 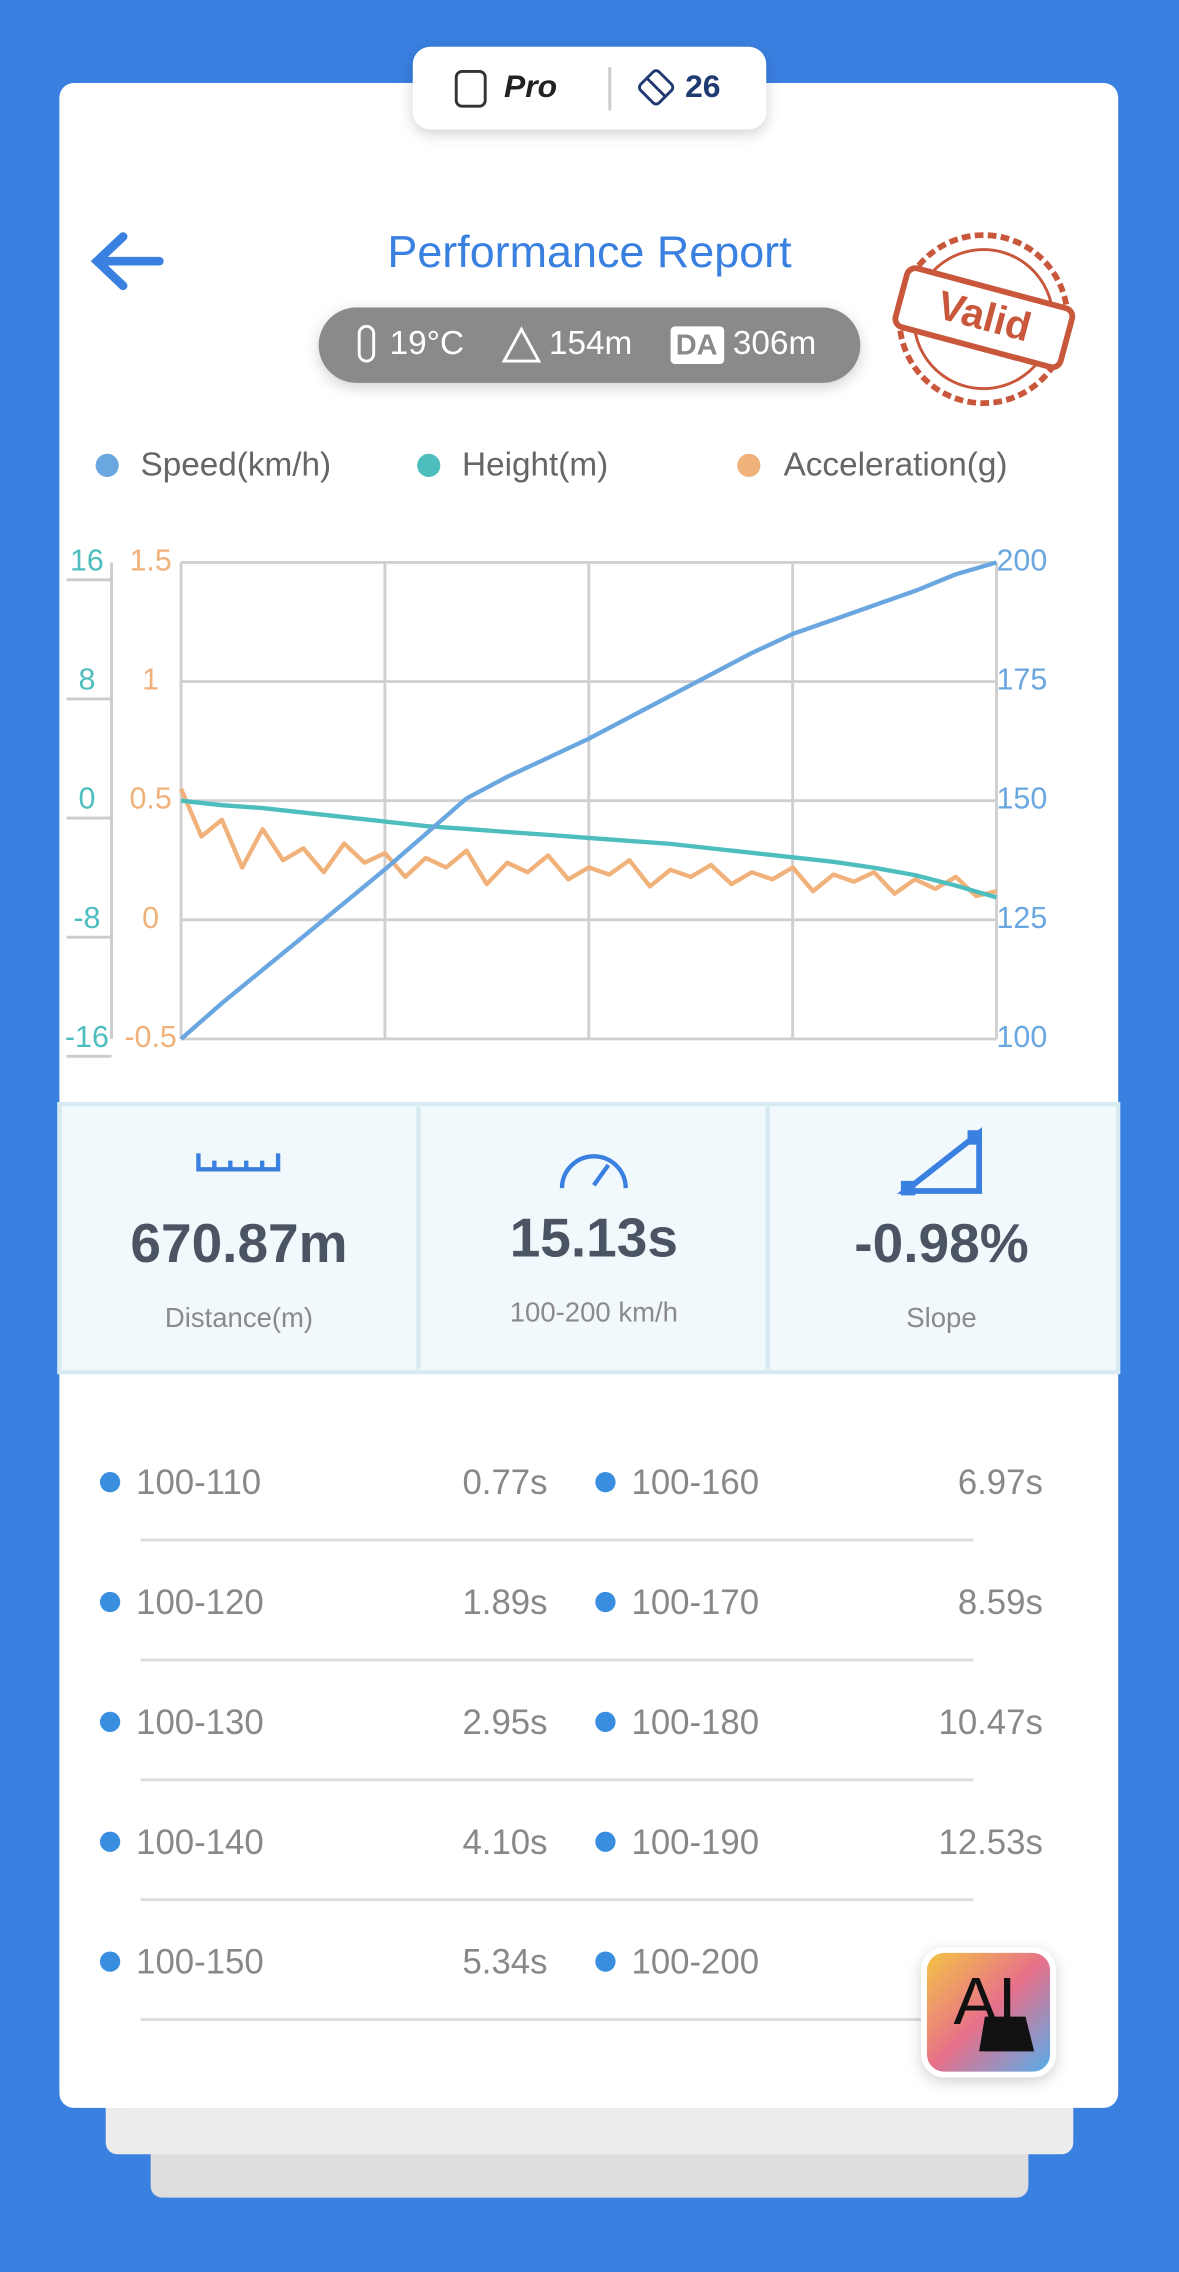 What do you see at coordinates (991, 1723) in the screenshot?
I see `split-time: 10.47s` at bounding box center [991, 1723].